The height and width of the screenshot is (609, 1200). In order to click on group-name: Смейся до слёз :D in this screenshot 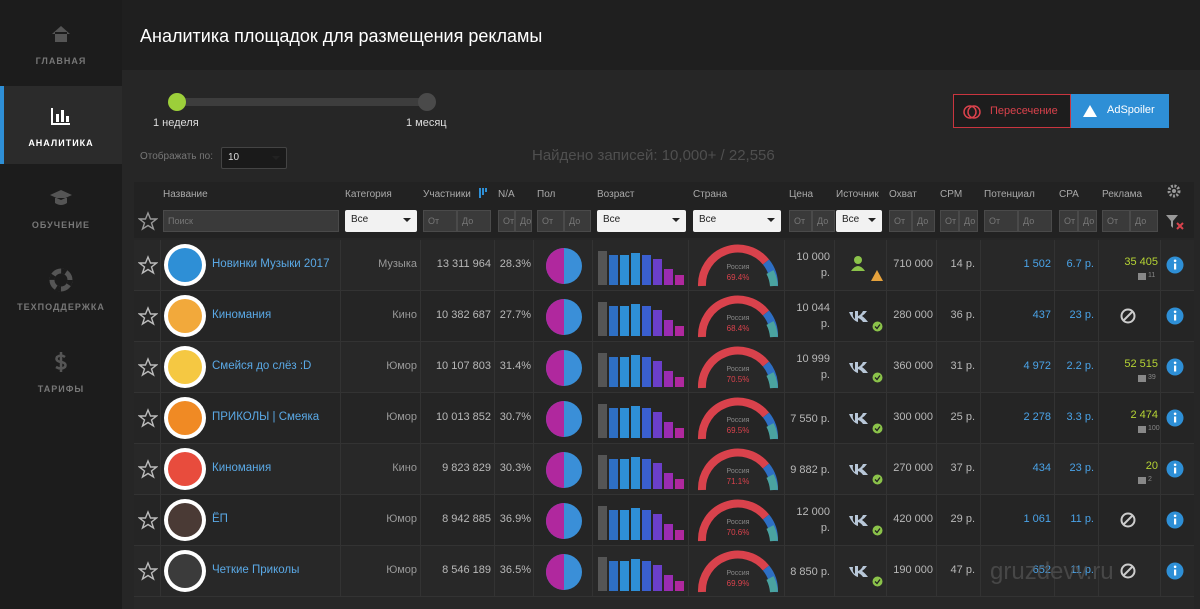, I will do `click(262, 366)`.